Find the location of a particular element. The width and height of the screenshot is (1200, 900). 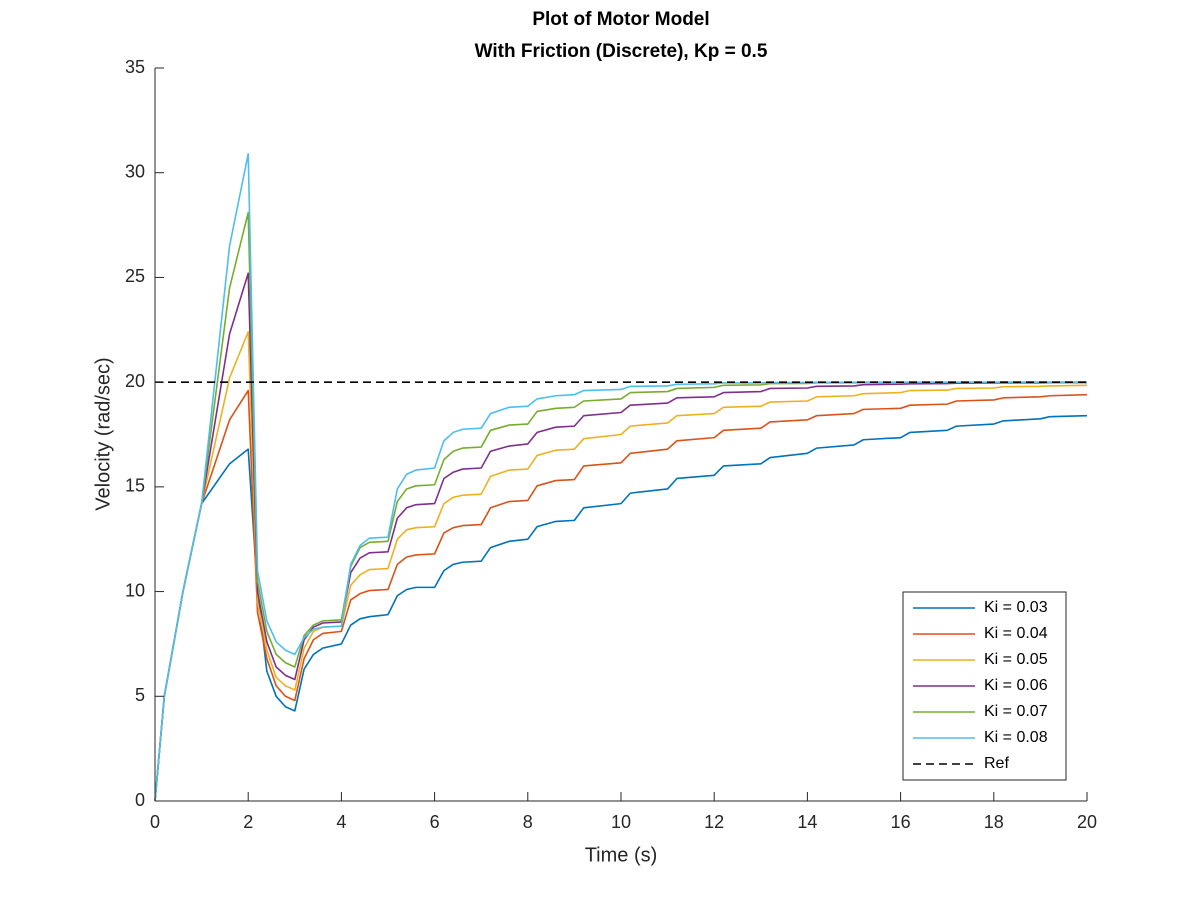

x-tick-label: 14 is located at coordinates (807, 822).